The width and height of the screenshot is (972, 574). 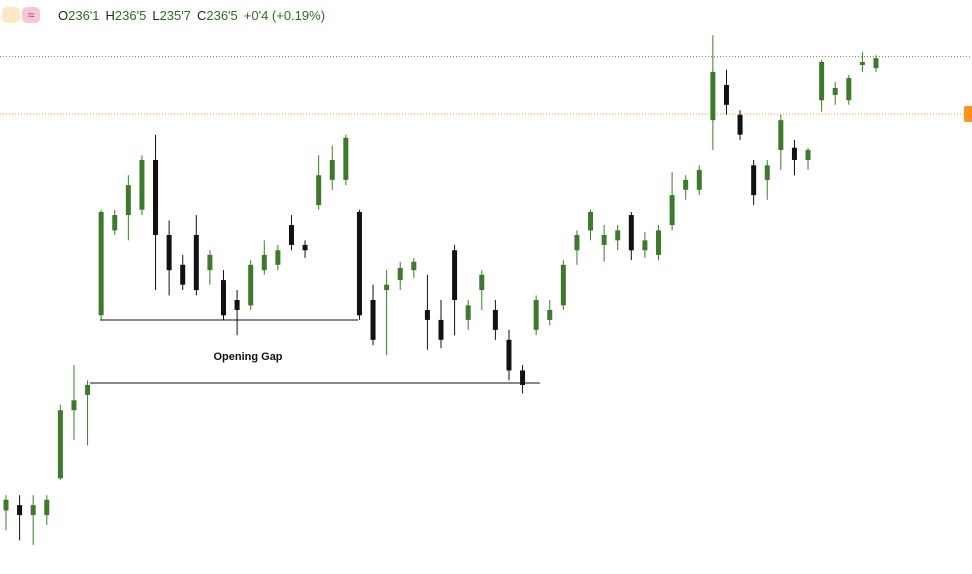 What do you see at coordinates (110, 15) in the screenshot?
I see `high-label: H` at bounding box center [110, 15].